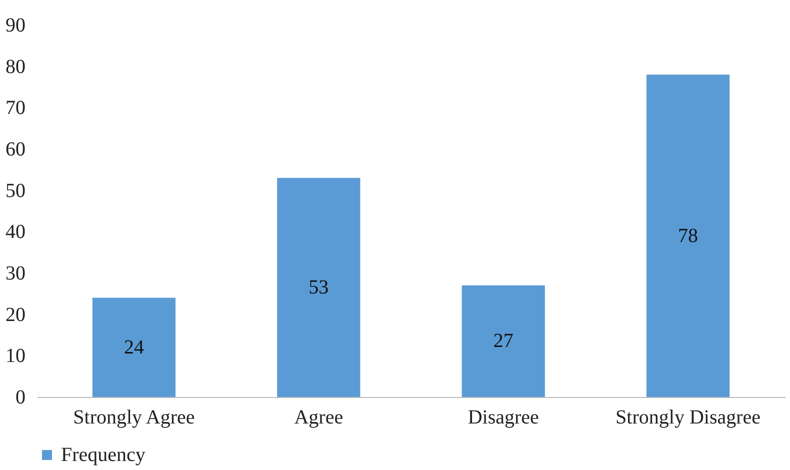  Describe the element at coordinates (688, 417) in the screenshot. I see `x-tick-label: Strongly Disagree` at that location.